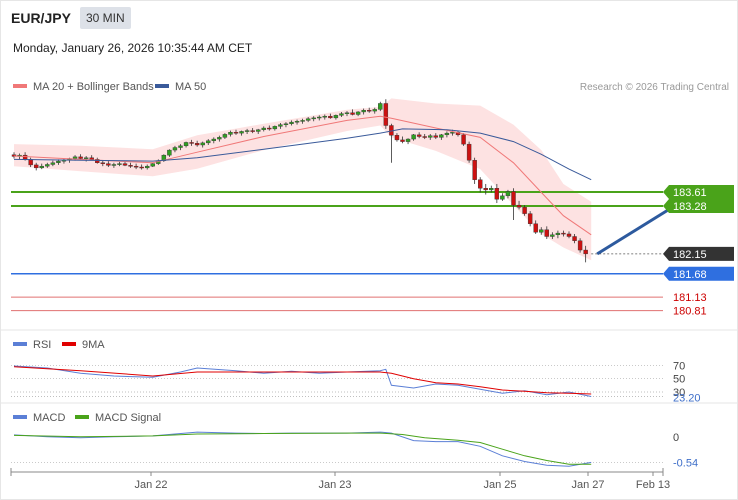  I want to click on rsi-ma-line, so click(302, 380).